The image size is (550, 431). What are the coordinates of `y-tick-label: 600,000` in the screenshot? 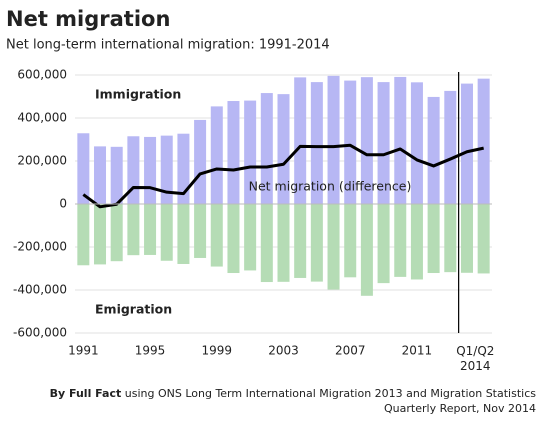 It's located at (42, 75).